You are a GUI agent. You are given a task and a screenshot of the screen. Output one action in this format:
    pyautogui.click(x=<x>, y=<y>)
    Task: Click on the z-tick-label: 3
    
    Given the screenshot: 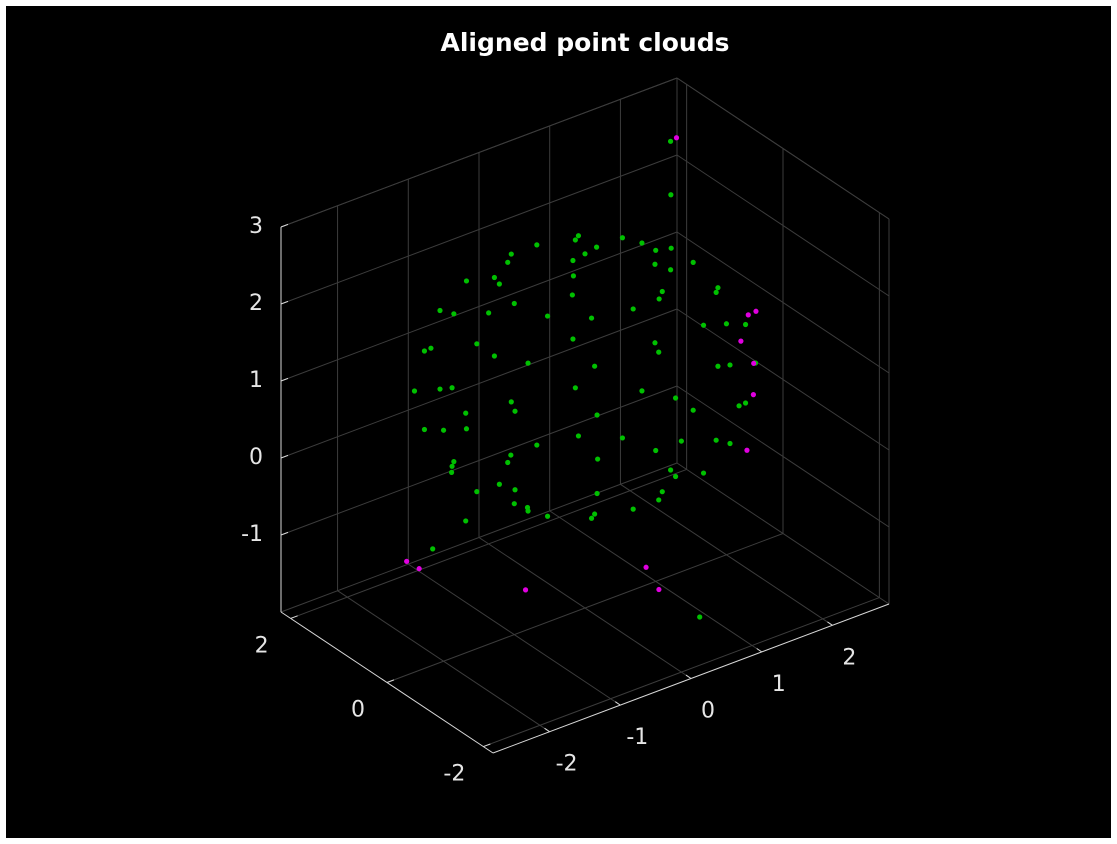 What is the action you would take?
    pyautogui.click(x=256, y=226)
    